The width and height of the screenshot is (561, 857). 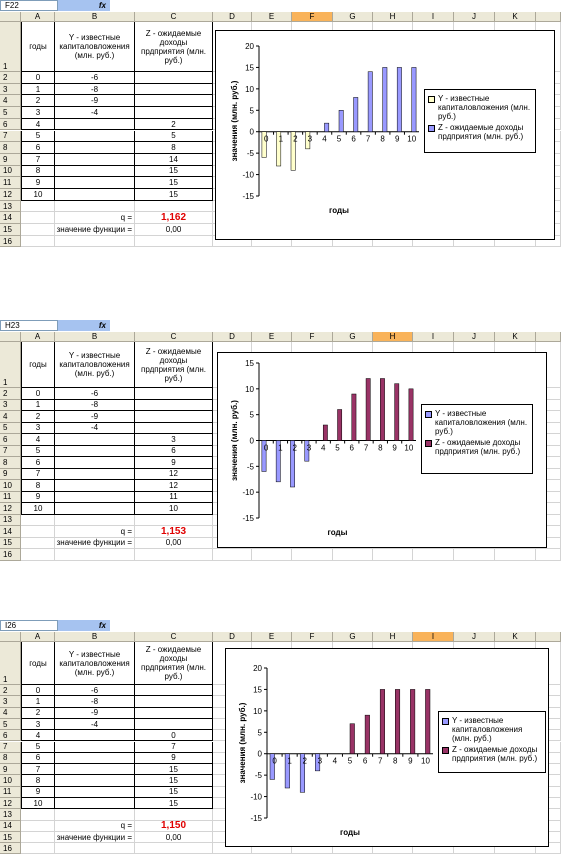 What do you see at coordinates (10, 451) in the screenshot?
I see `row-header: 7` at bounding box center [10, 451].